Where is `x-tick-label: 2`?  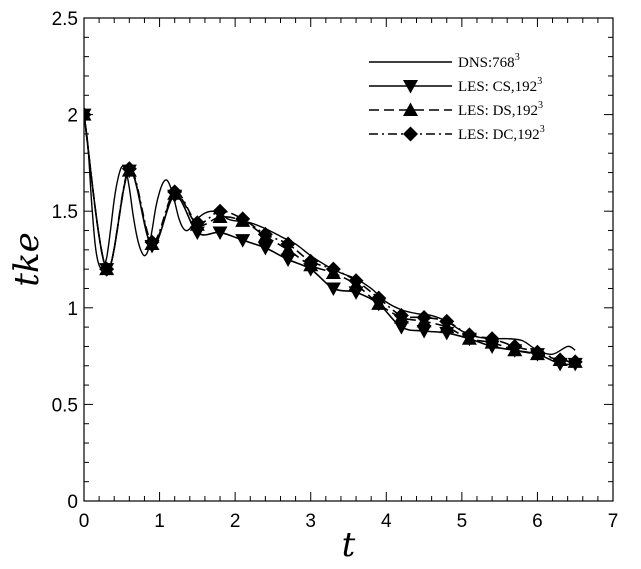 x-tick-label: 2 is located at coordinates (235, 521).